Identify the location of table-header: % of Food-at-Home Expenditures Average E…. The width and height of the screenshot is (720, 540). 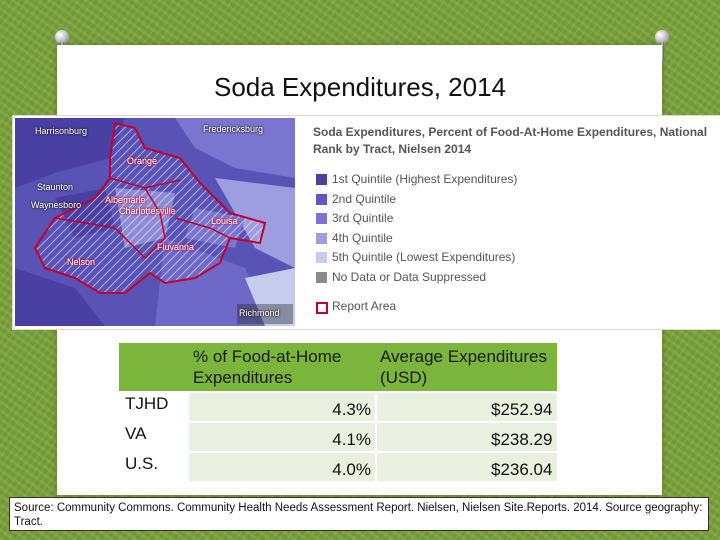
(338, 367).